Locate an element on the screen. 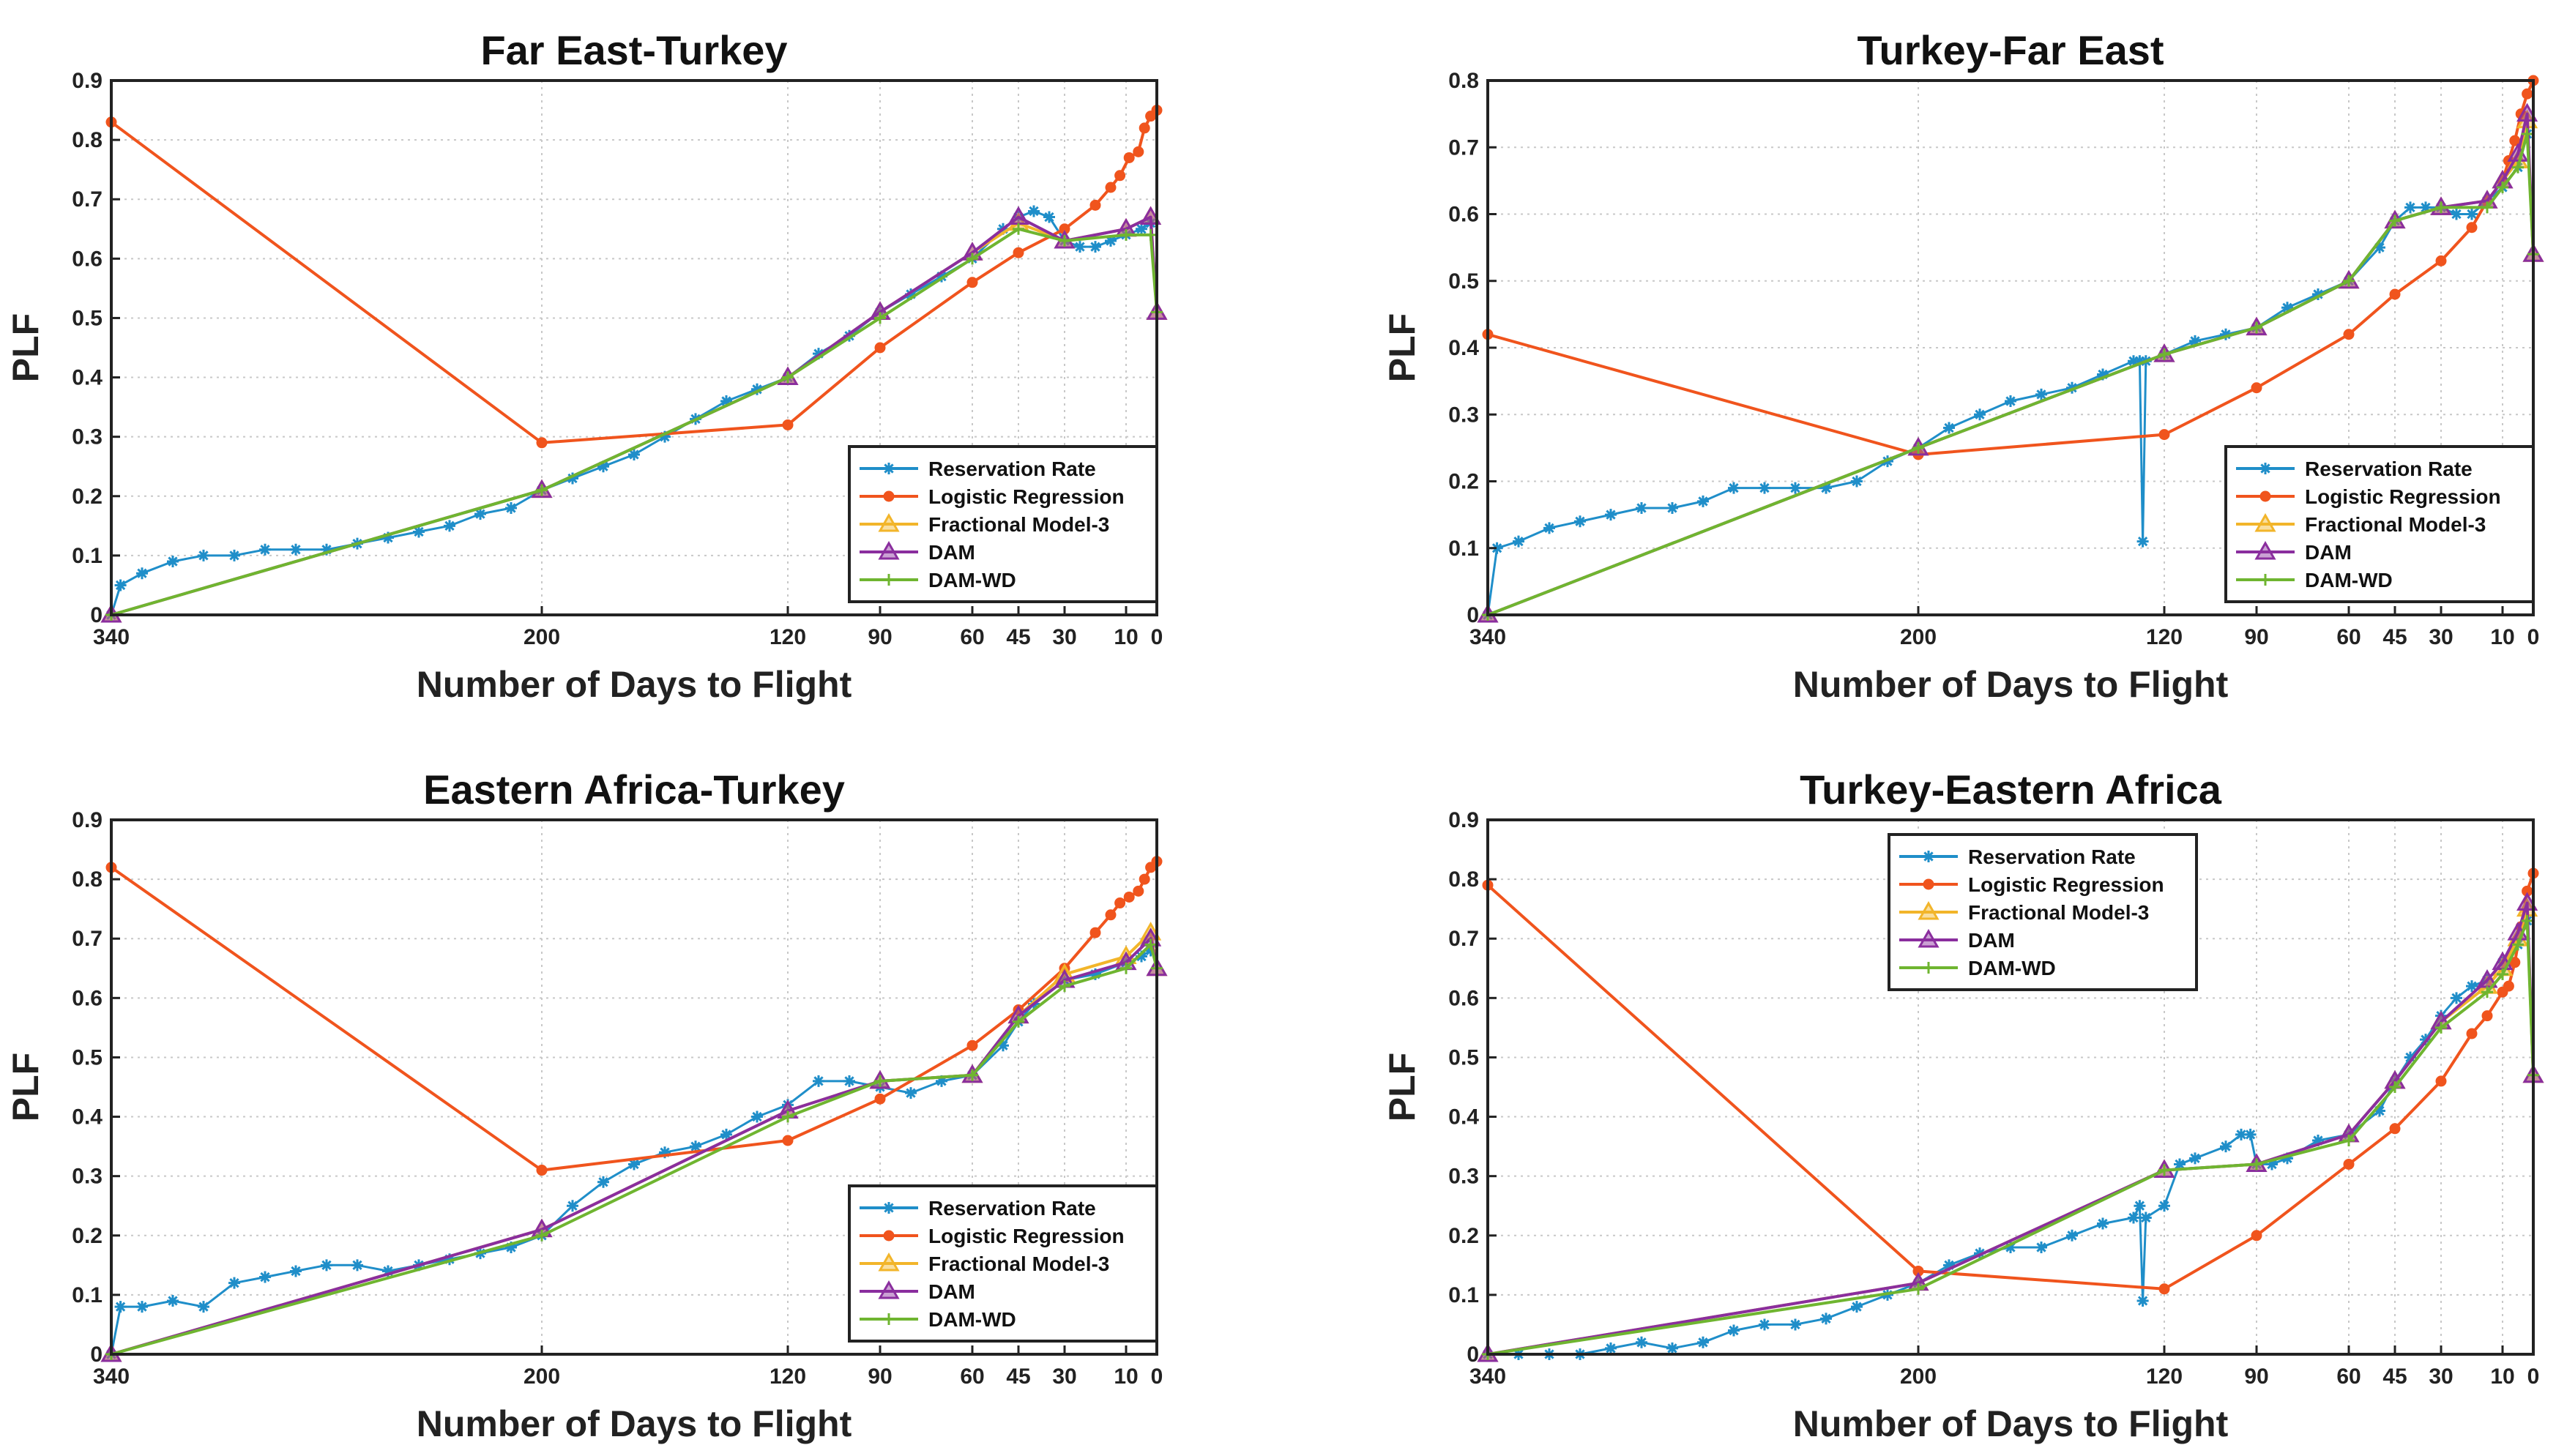 The width and height of the screenshot is (2556, 1456). y-tick-label: 0.2 is located at coordinates (87, 497).